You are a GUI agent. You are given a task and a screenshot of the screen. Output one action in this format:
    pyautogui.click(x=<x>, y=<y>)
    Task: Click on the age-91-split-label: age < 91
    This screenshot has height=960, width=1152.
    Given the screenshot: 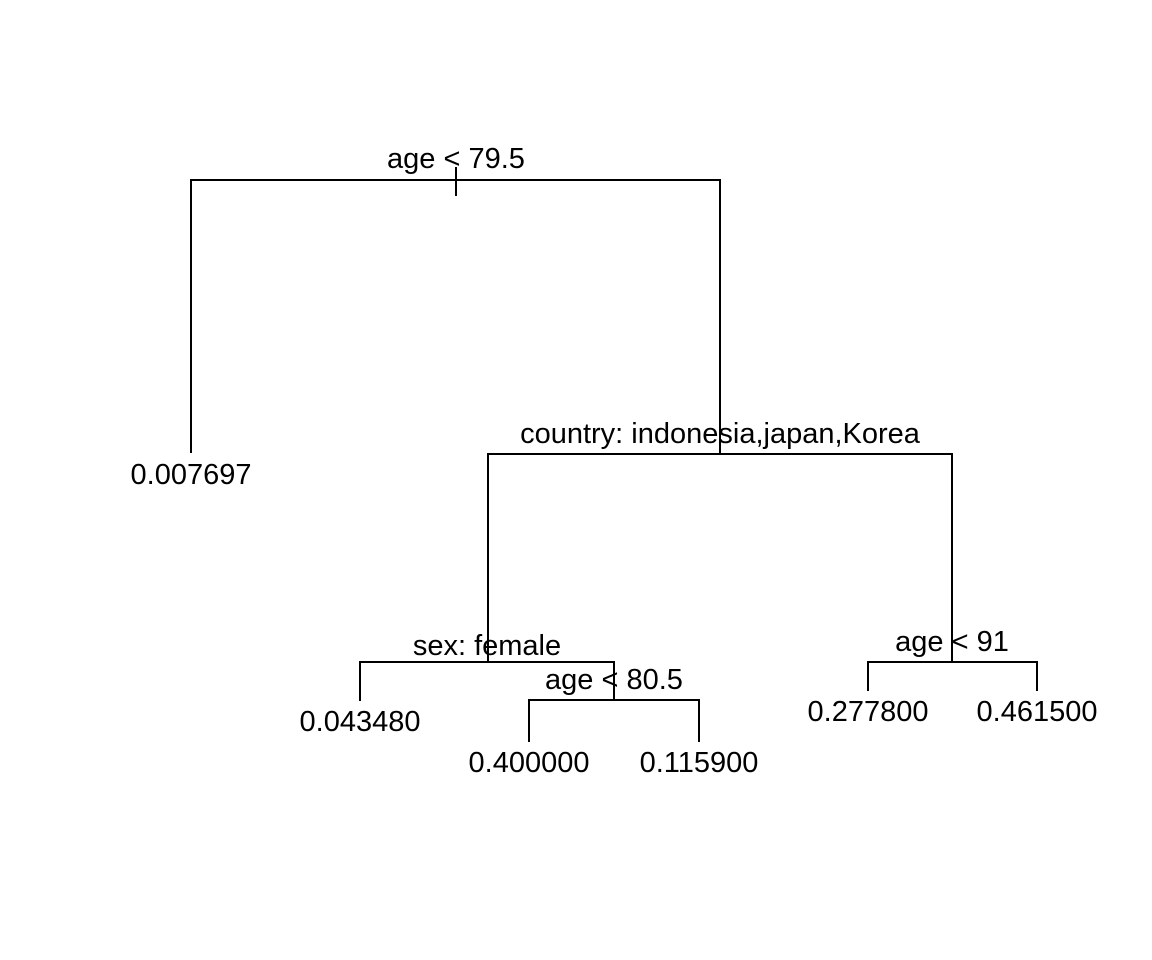 What is the action you would take?
    pyautogui.click(x=952, y=642)
    